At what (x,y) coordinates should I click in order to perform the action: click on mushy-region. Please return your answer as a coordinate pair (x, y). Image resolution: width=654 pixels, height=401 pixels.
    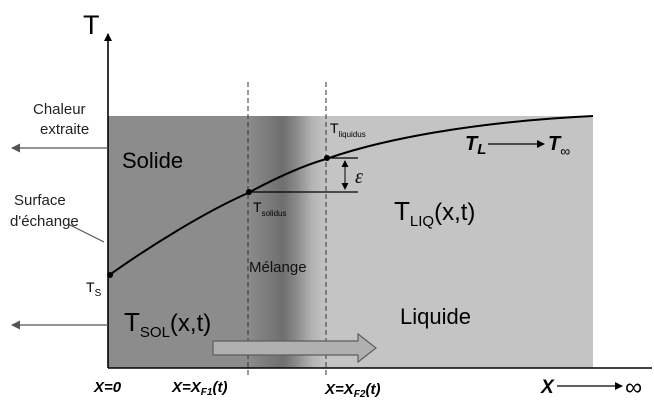
    Looking at the image, I should click on (287, 242).